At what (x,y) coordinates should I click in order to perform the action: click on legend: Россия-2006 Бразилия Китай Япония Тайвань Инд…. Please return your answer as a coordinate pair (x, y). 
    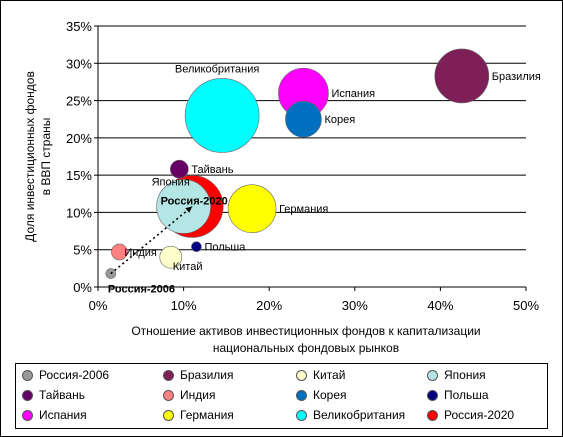
    Looking at the image, I should click on (281, 396).